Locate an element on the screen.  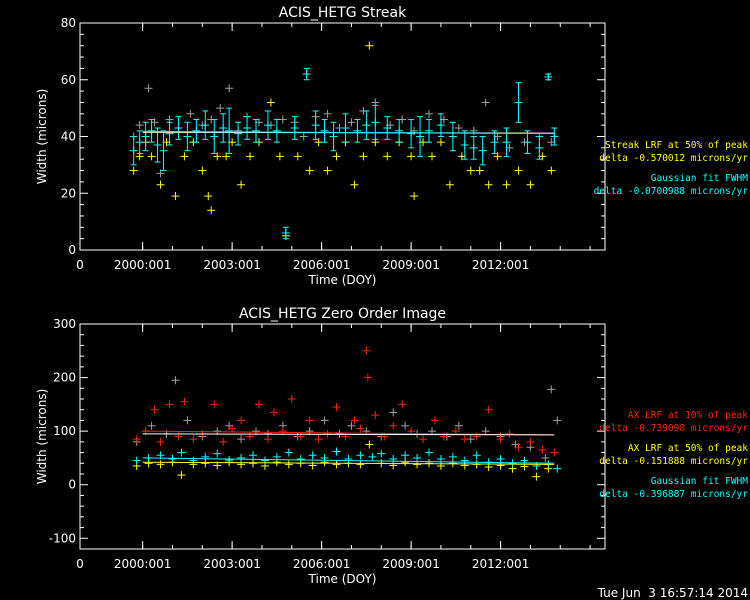
chart-title: ACIS_HETG Zero Order Image is located at coordinates (342, 314).